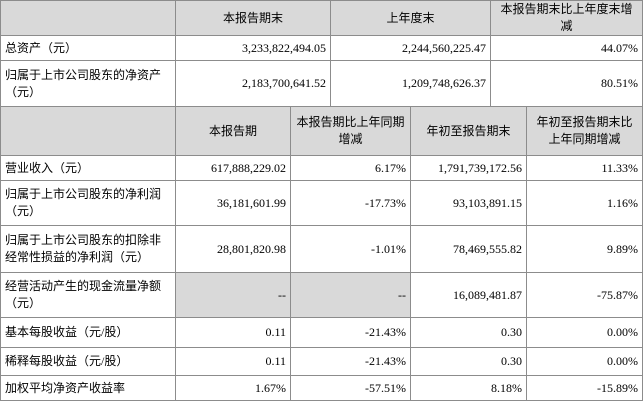  What do you see at coordinates (584, 249) in the screenshot?
I see `value-cell: 9.89%` at bounding box center [584, 249].